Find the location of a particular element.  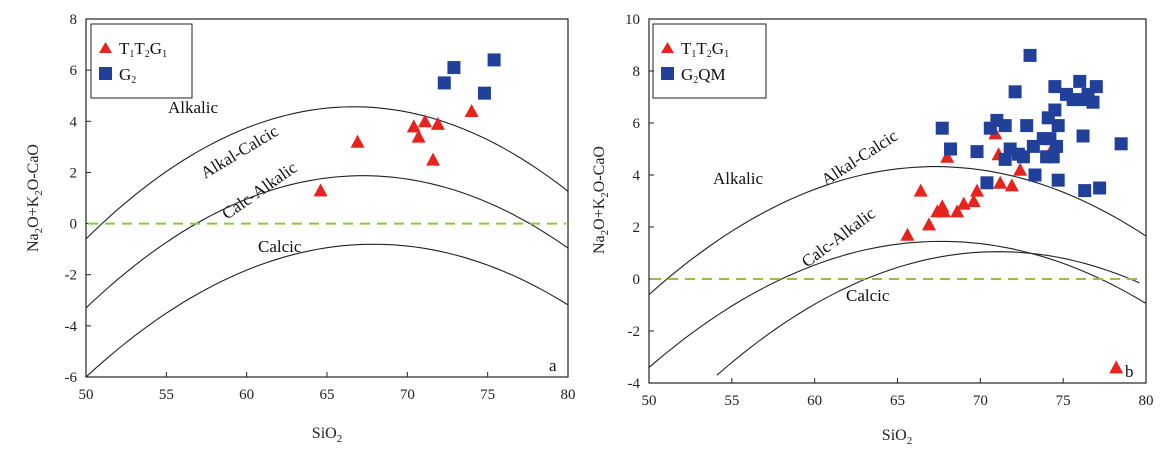

x-tick-label-b: 65 is located at coordinates (897, 401).